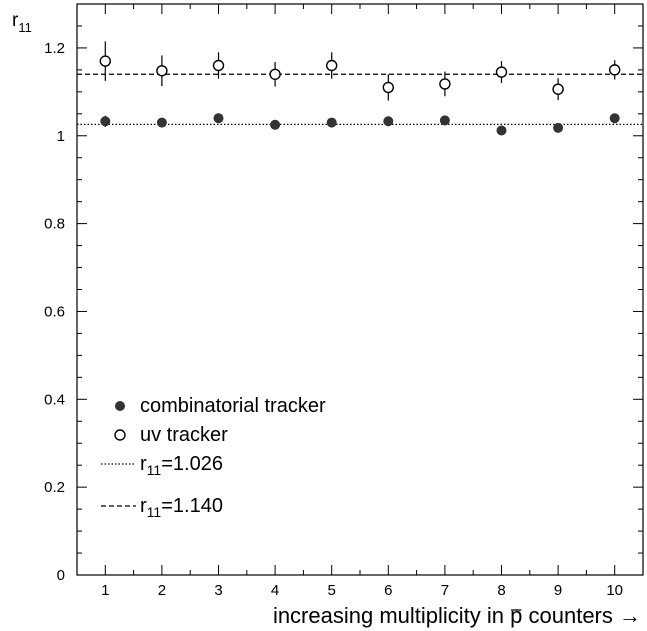 The width and height of the screenshot is (647, 631). Describe the element at coordinates (25, 27) in the screenshot. I see `y-axis-label-sub: 11` at that location.